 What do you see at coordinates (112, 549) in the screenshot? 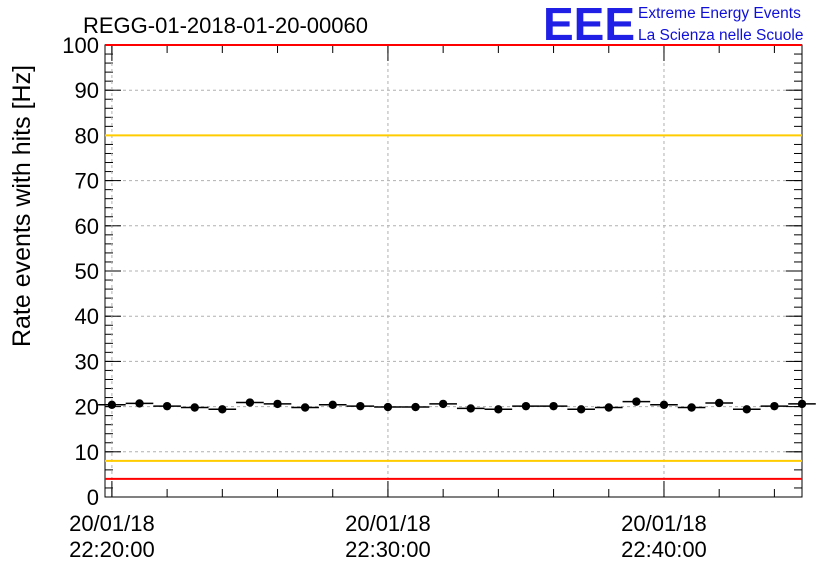
I see `x-tick-label-time: 22:20:00` at bounding box center [112, 549].